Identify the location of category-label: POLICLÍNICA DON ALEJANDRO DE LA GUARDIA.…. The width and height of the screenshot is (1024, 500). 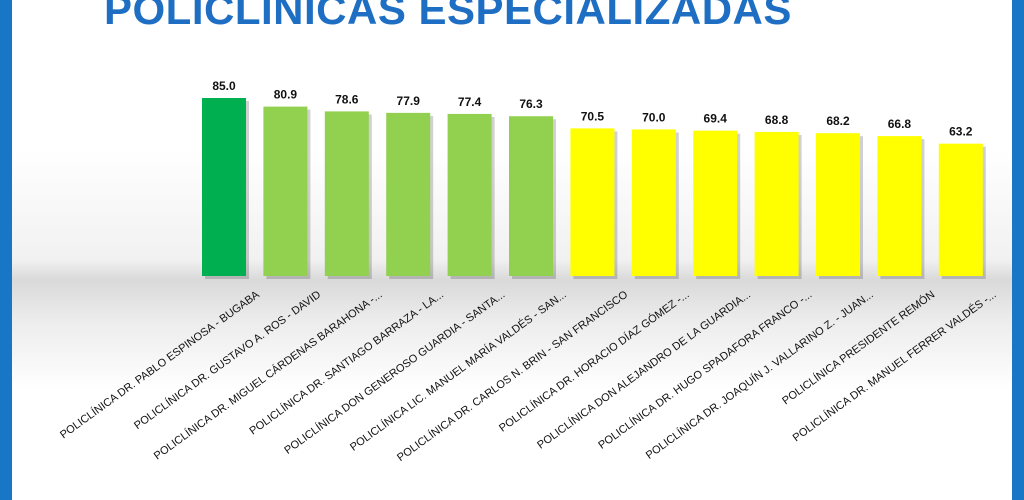
(644, 370).